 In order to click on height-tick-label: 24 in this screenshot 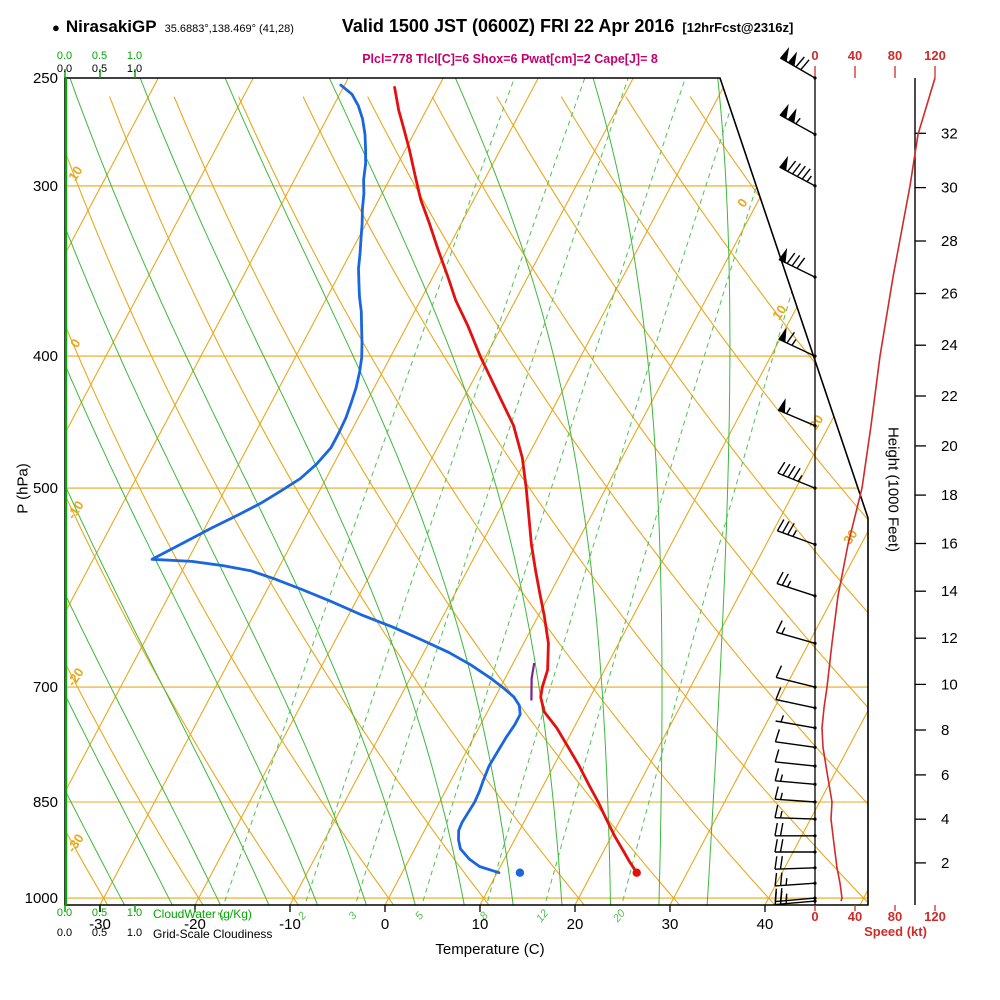, I will do `click(949, 345)`.